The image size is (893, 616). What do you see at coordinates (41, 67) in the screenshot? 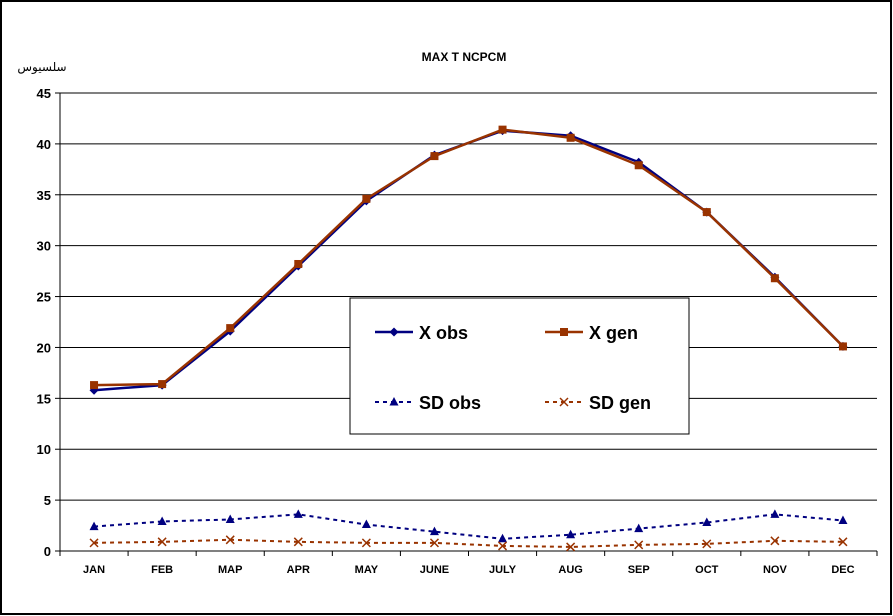
I see `y-axis-label: سلسيوس` at bounding box center [41, 67].